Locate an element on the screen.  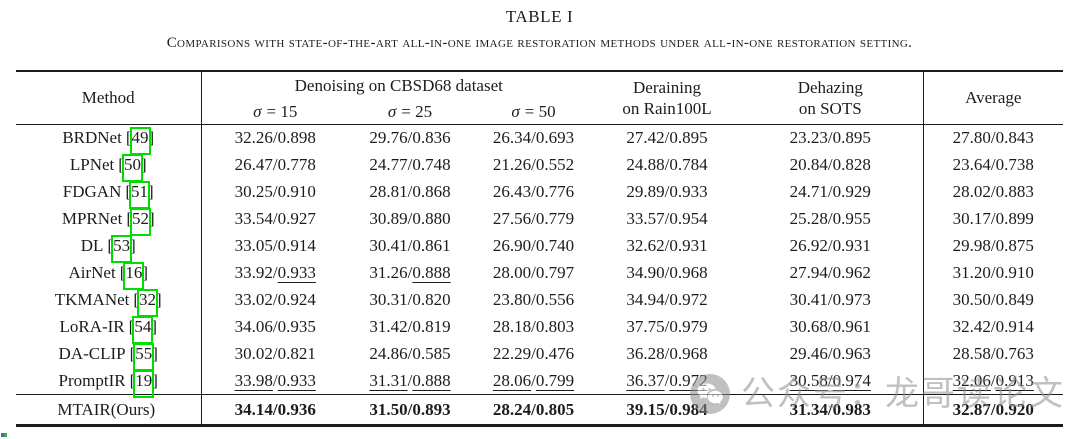
method-name: MTAIR(Ours) is located at coordinates (106, 409).